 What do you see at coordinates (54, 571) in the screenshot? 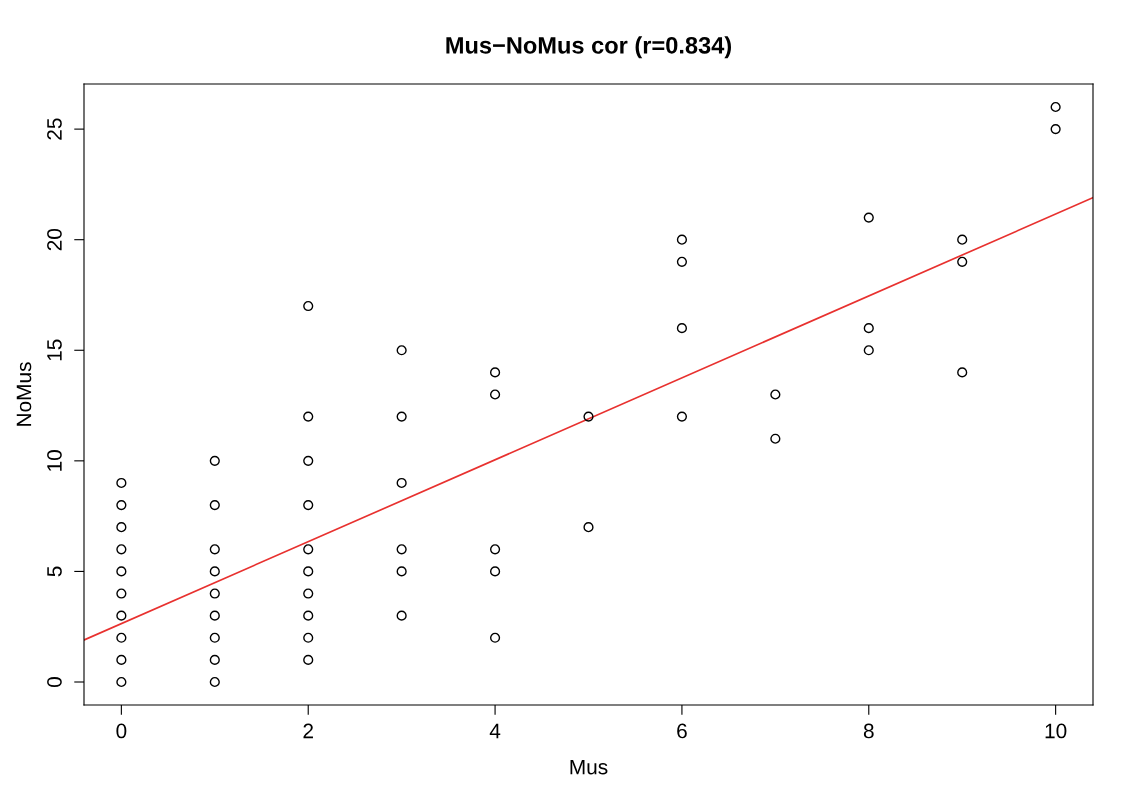
I see `y-tick-label: 5` at bounding box center [54, 571].